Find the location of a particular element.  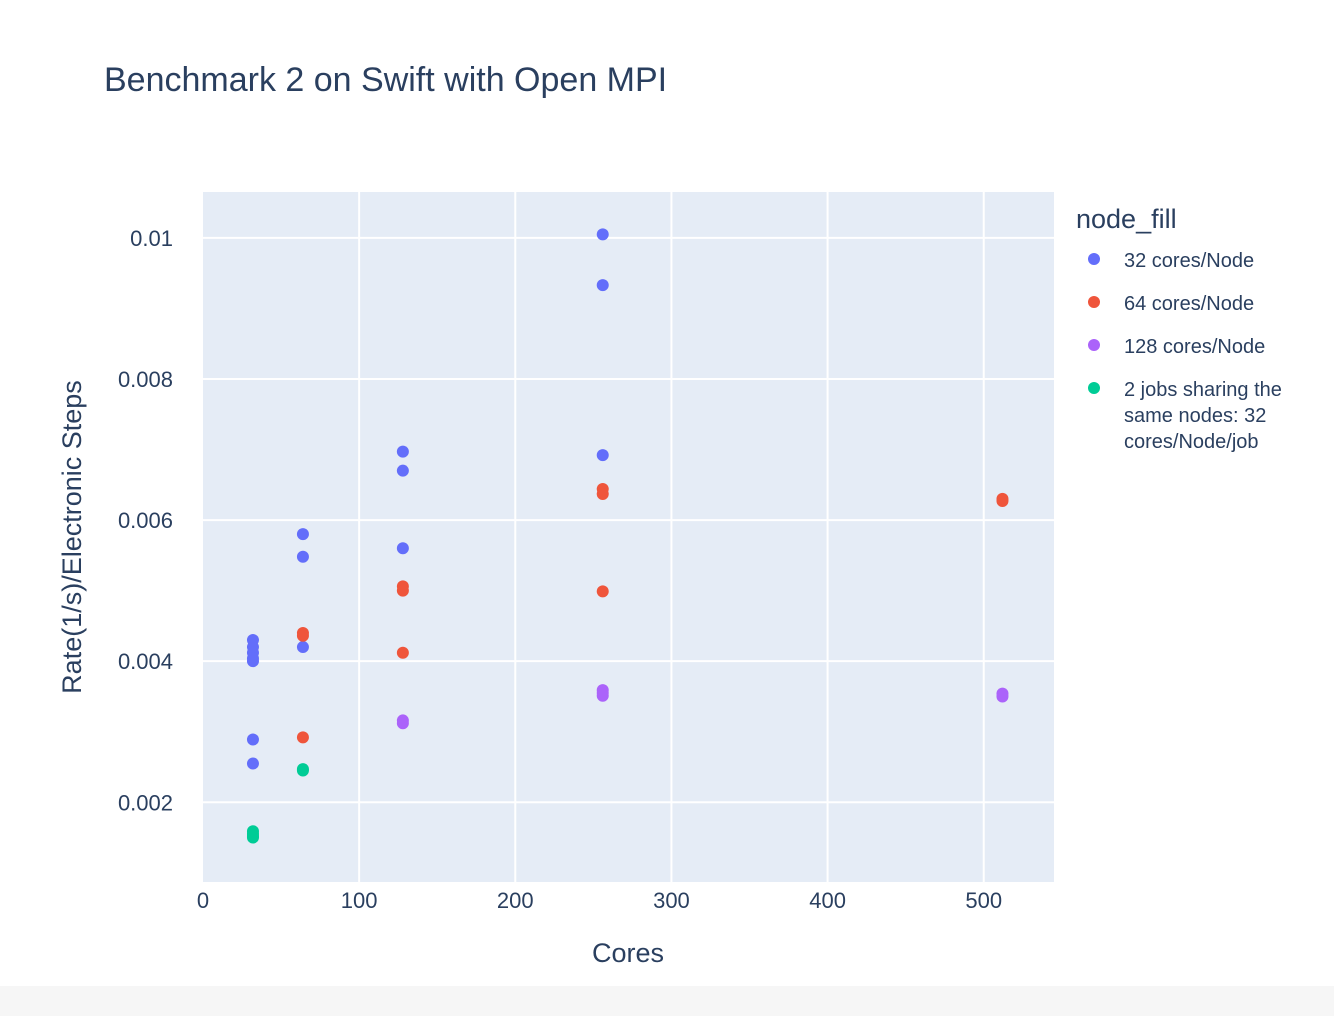

legend-label: 64 cores/Node is located at coordinates (1189, 304).